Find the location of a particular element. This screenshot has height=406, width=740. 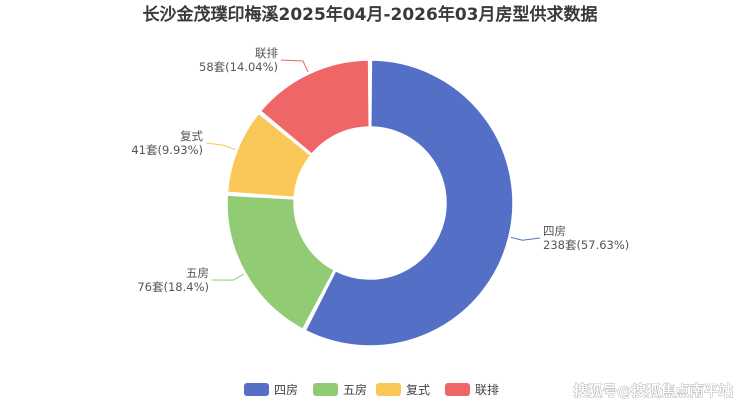

label-line-复式 is located at coordinates (220, 146).